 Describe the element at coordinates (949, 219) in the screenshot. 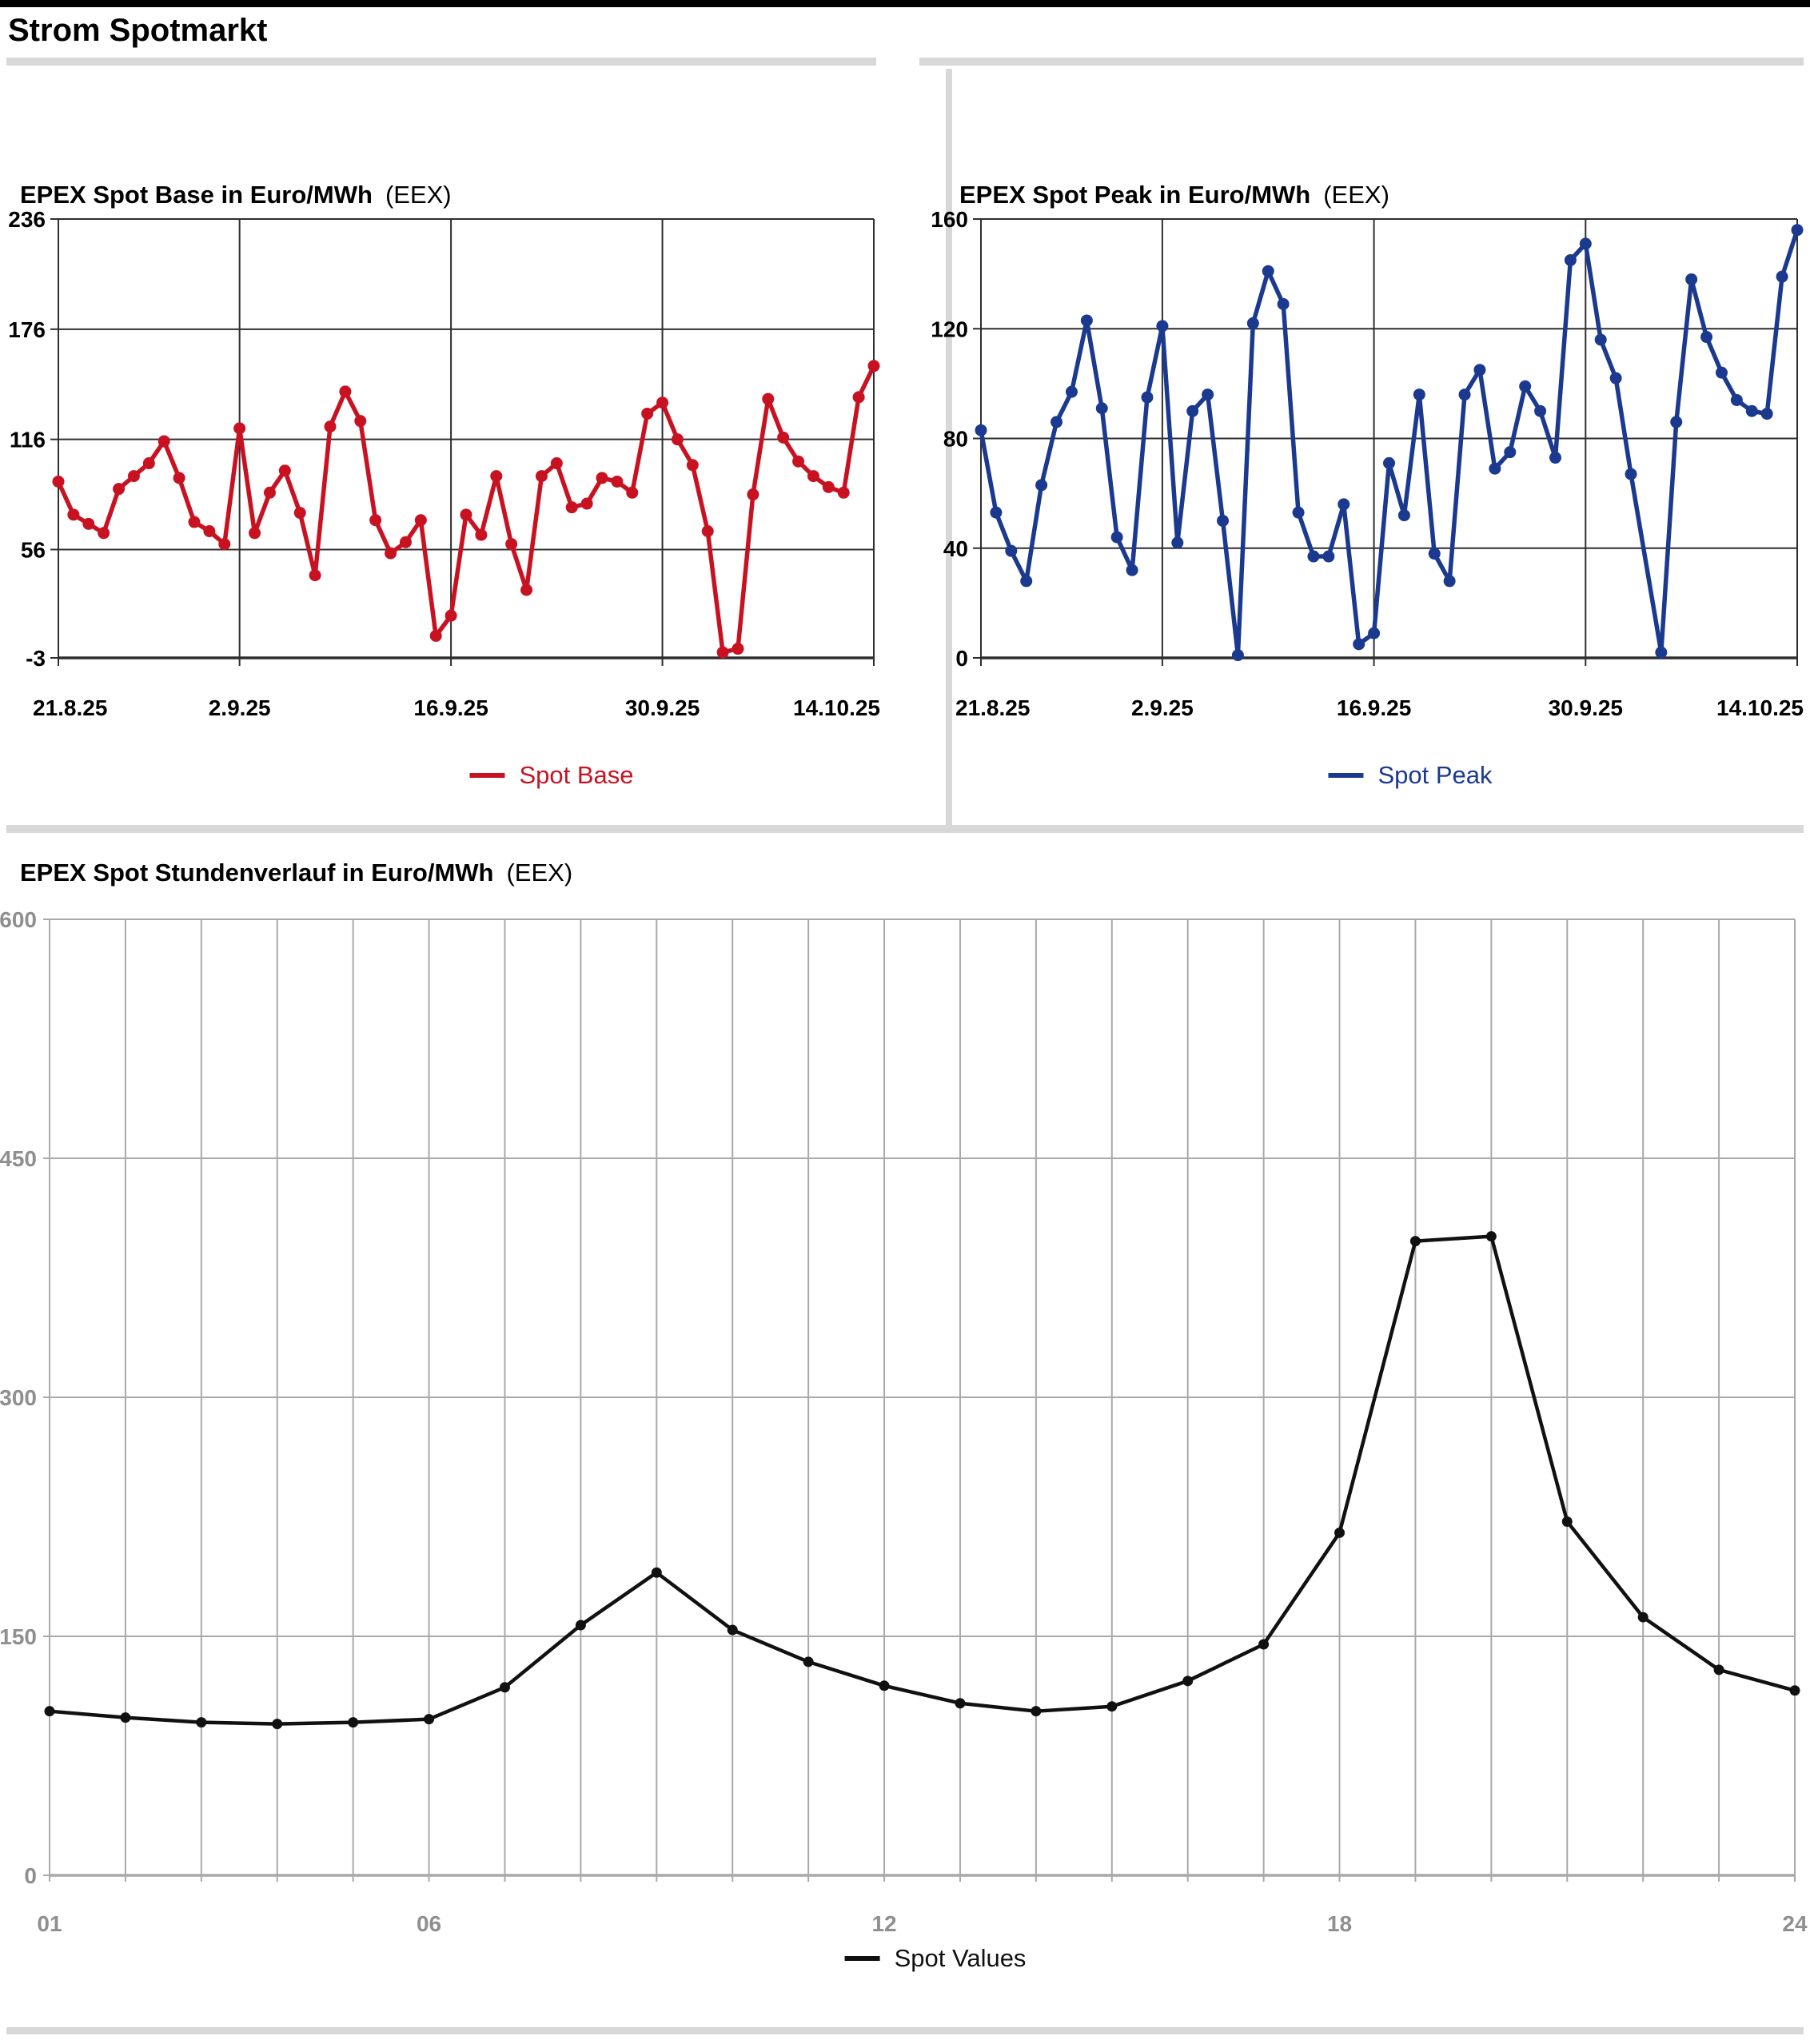

I see `y-tick-label: 160` at that location.